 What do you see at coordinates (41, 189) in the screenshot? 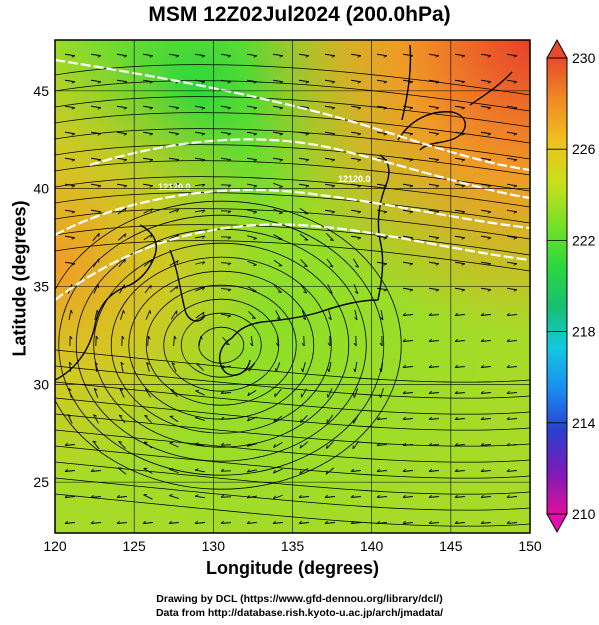
I see `y-tick-label: 40` at bounding box center [41, 189].